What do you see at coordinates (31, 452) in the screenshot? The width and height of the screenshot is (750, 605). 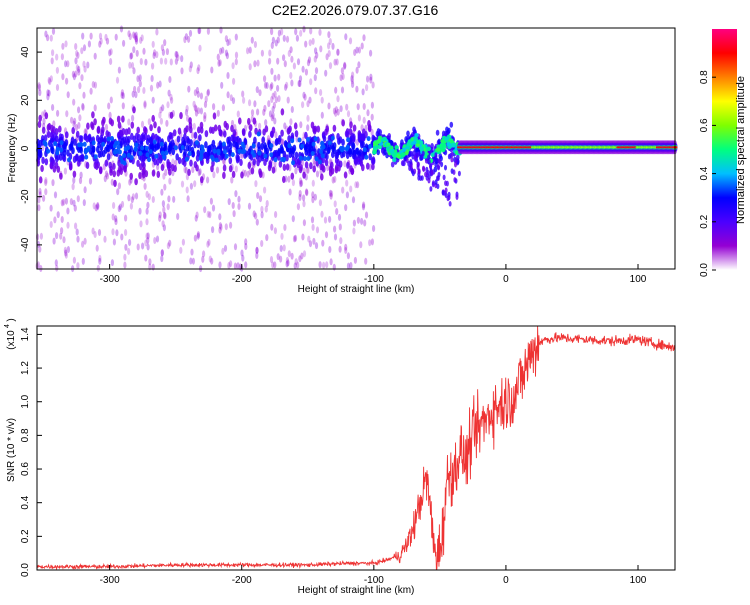 I see `snr-y-ticks: 0.0 0.2 0.4 0.6 0.8 1.0 1.2 1.4` at bounding box center [31, 452].